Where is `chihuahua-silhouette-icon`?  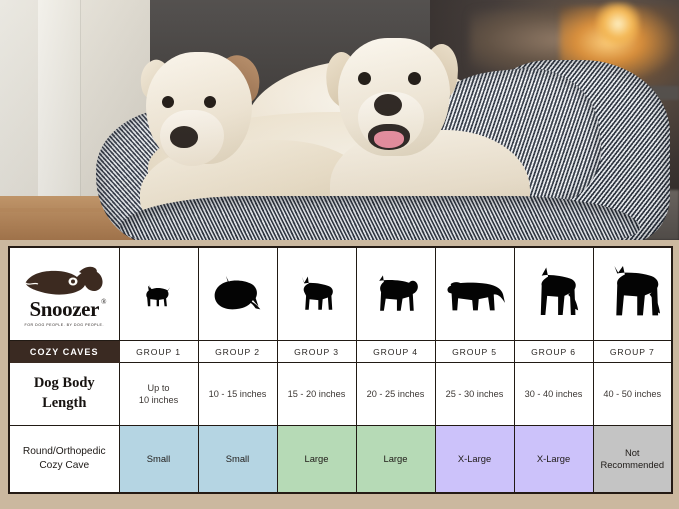
chihuahua-silhouette-icon is located at coordinates (157, 295).